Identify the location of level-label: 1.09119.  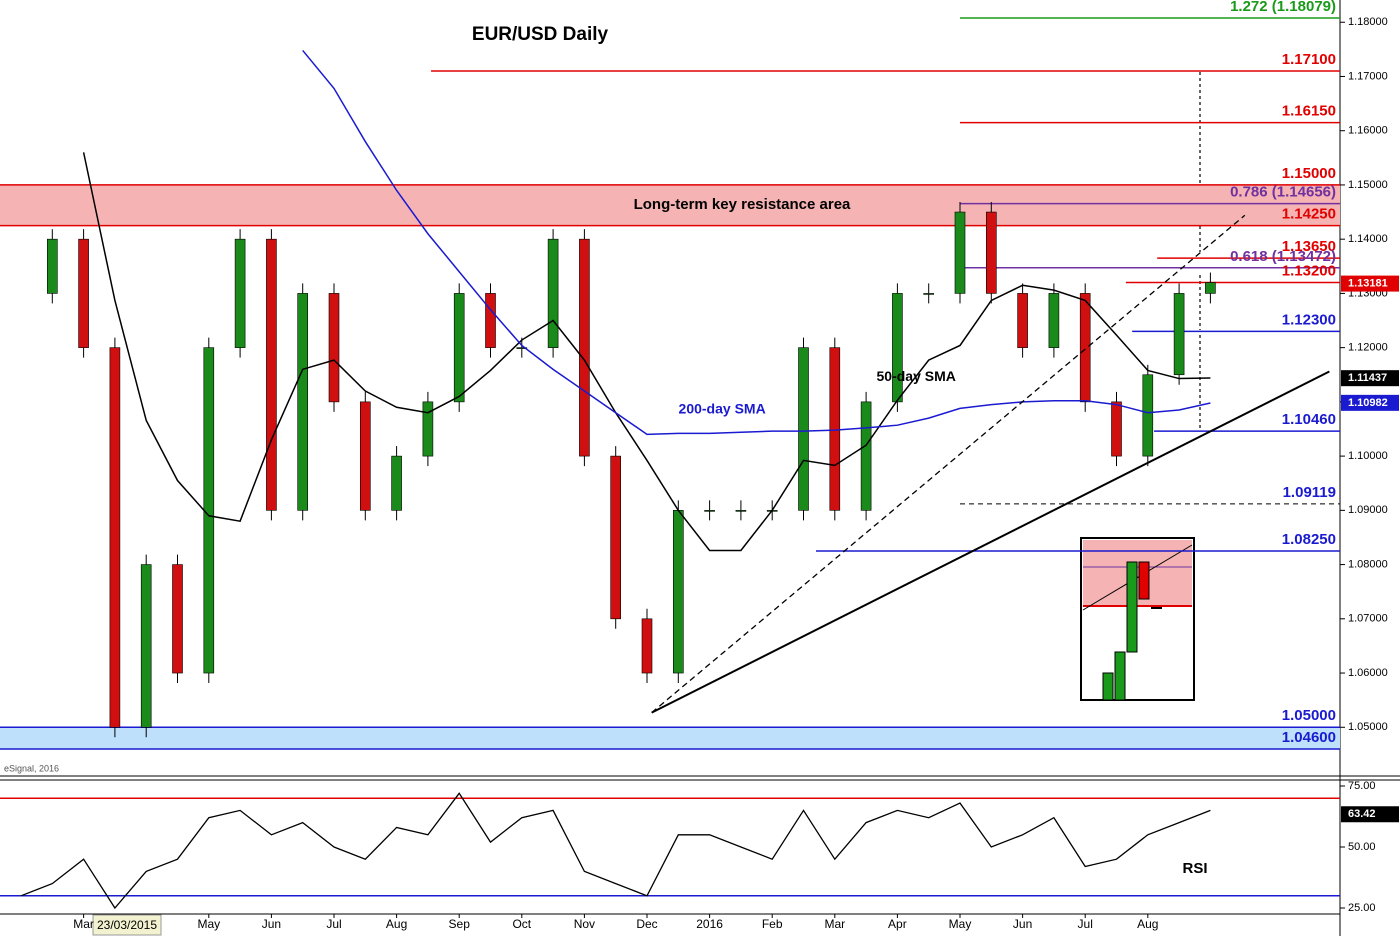
(1309, 492).